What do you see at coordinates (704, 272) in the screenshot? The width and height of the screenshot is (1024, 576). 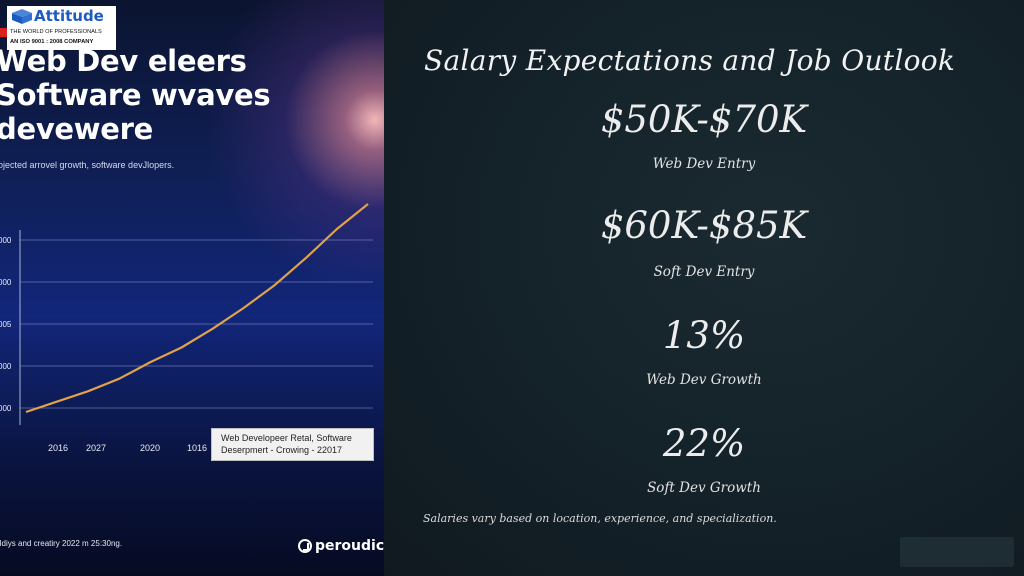 I see `stat-label-soft-entry: Soft Dev Entry` at bounding box center [704, 272].